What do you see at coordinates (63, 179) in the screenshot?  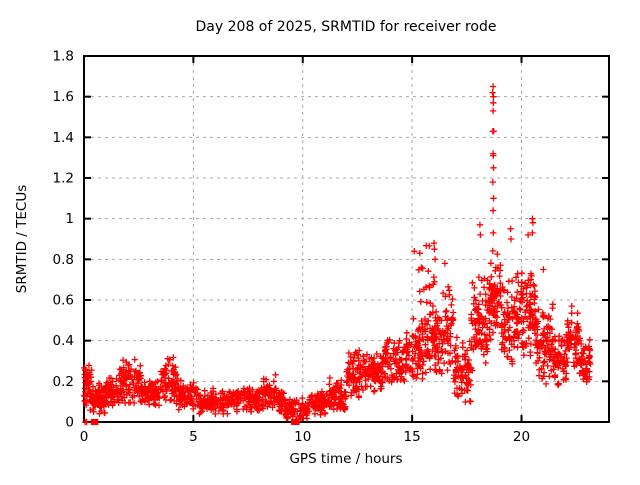 I see `y-tick-label: 1.2` at bounding box center [63, 179].